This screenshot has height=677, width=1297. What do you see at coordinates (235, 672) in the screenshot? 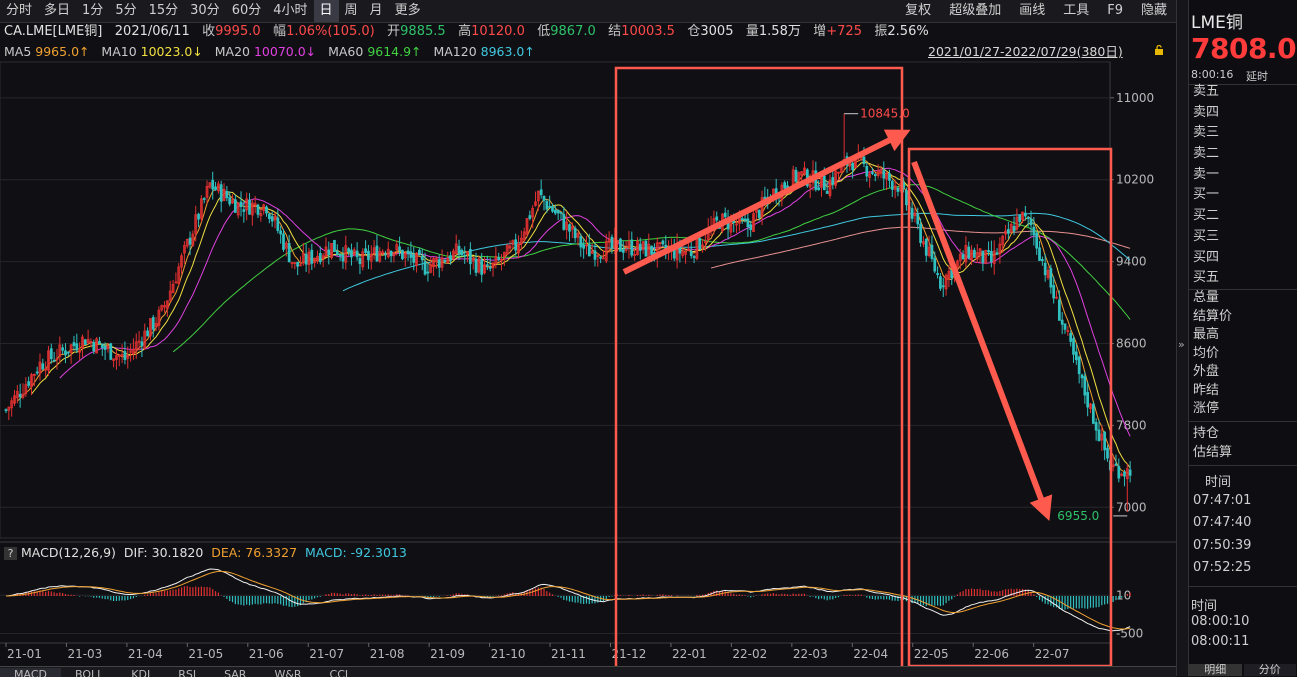
I see `indicator-tab: SAR` at bounding box center [235, 672].